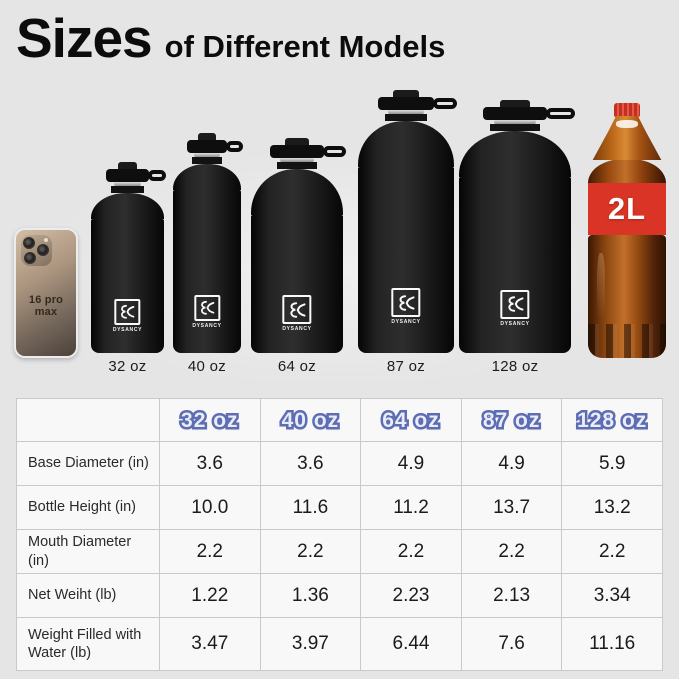 This screenshot has height=679, width=679. I want to click on phone-product: 16 pro max, so click(46, 304).